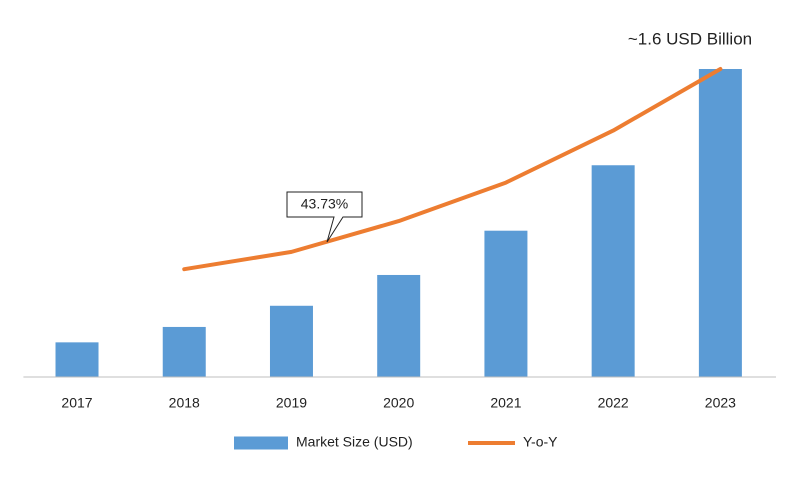 Image resolution: width=800 pixels, height=478 pixels. What do you see at coordinates (505, 403) in the screenshot?
I see `x-tick-label: 2021` at bounding box center [505, 403].